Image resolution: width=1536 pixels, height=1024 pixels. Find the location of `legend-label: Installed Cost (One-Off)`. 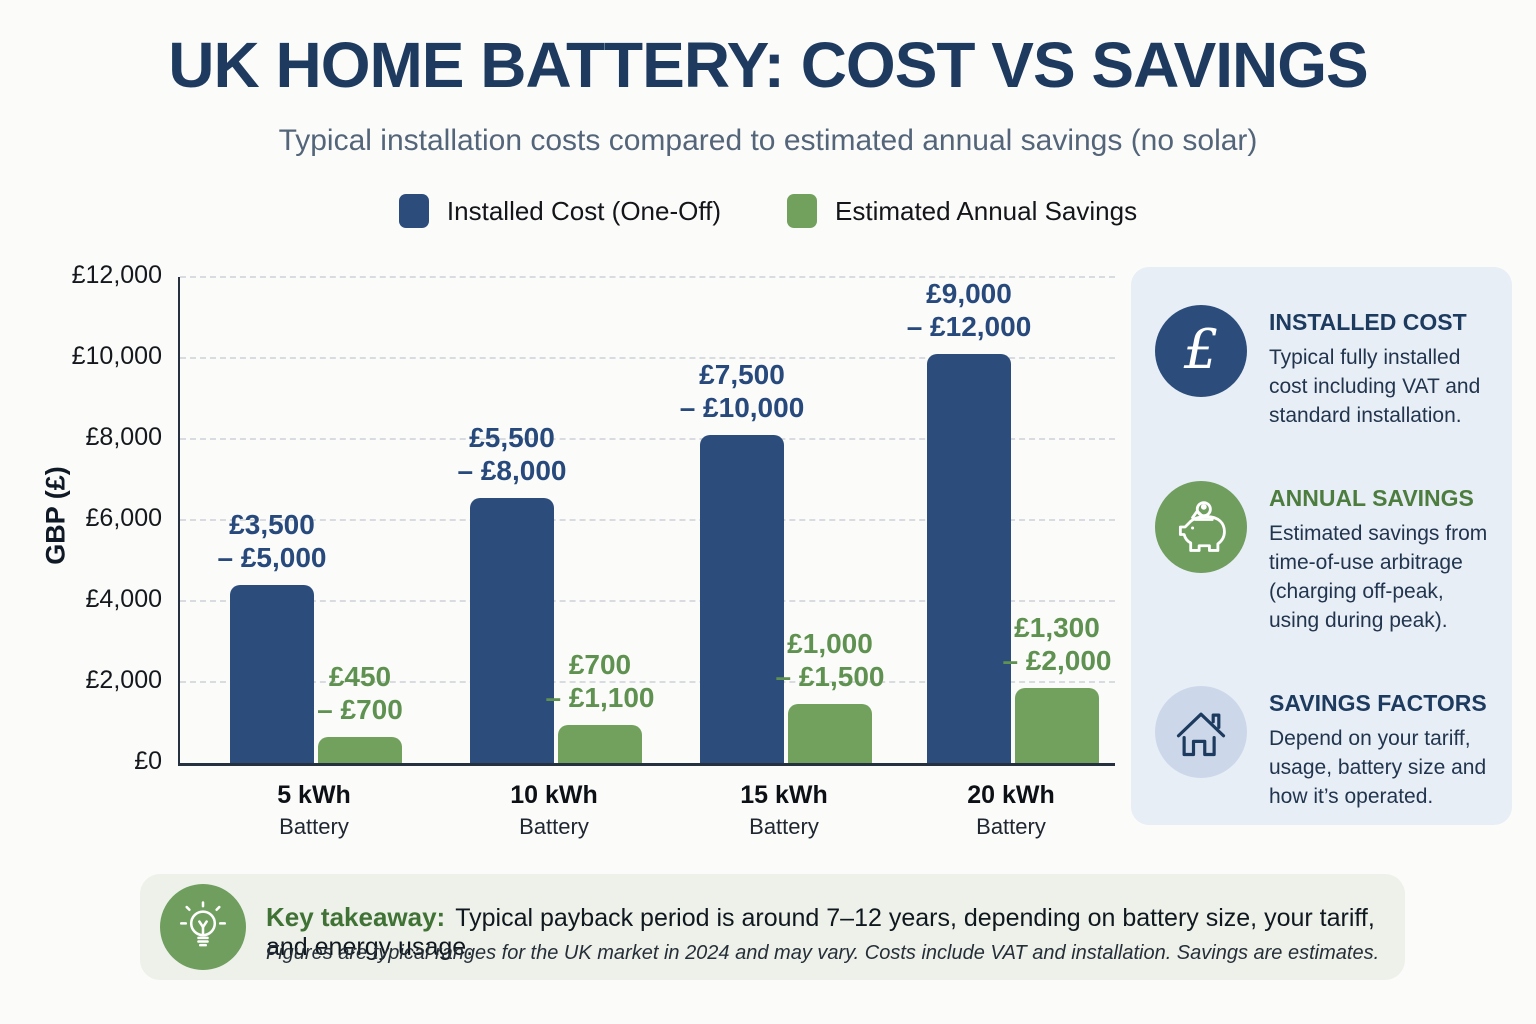

legend-label: Installed Cost (One-Off) is located at coordinates (583, 210).